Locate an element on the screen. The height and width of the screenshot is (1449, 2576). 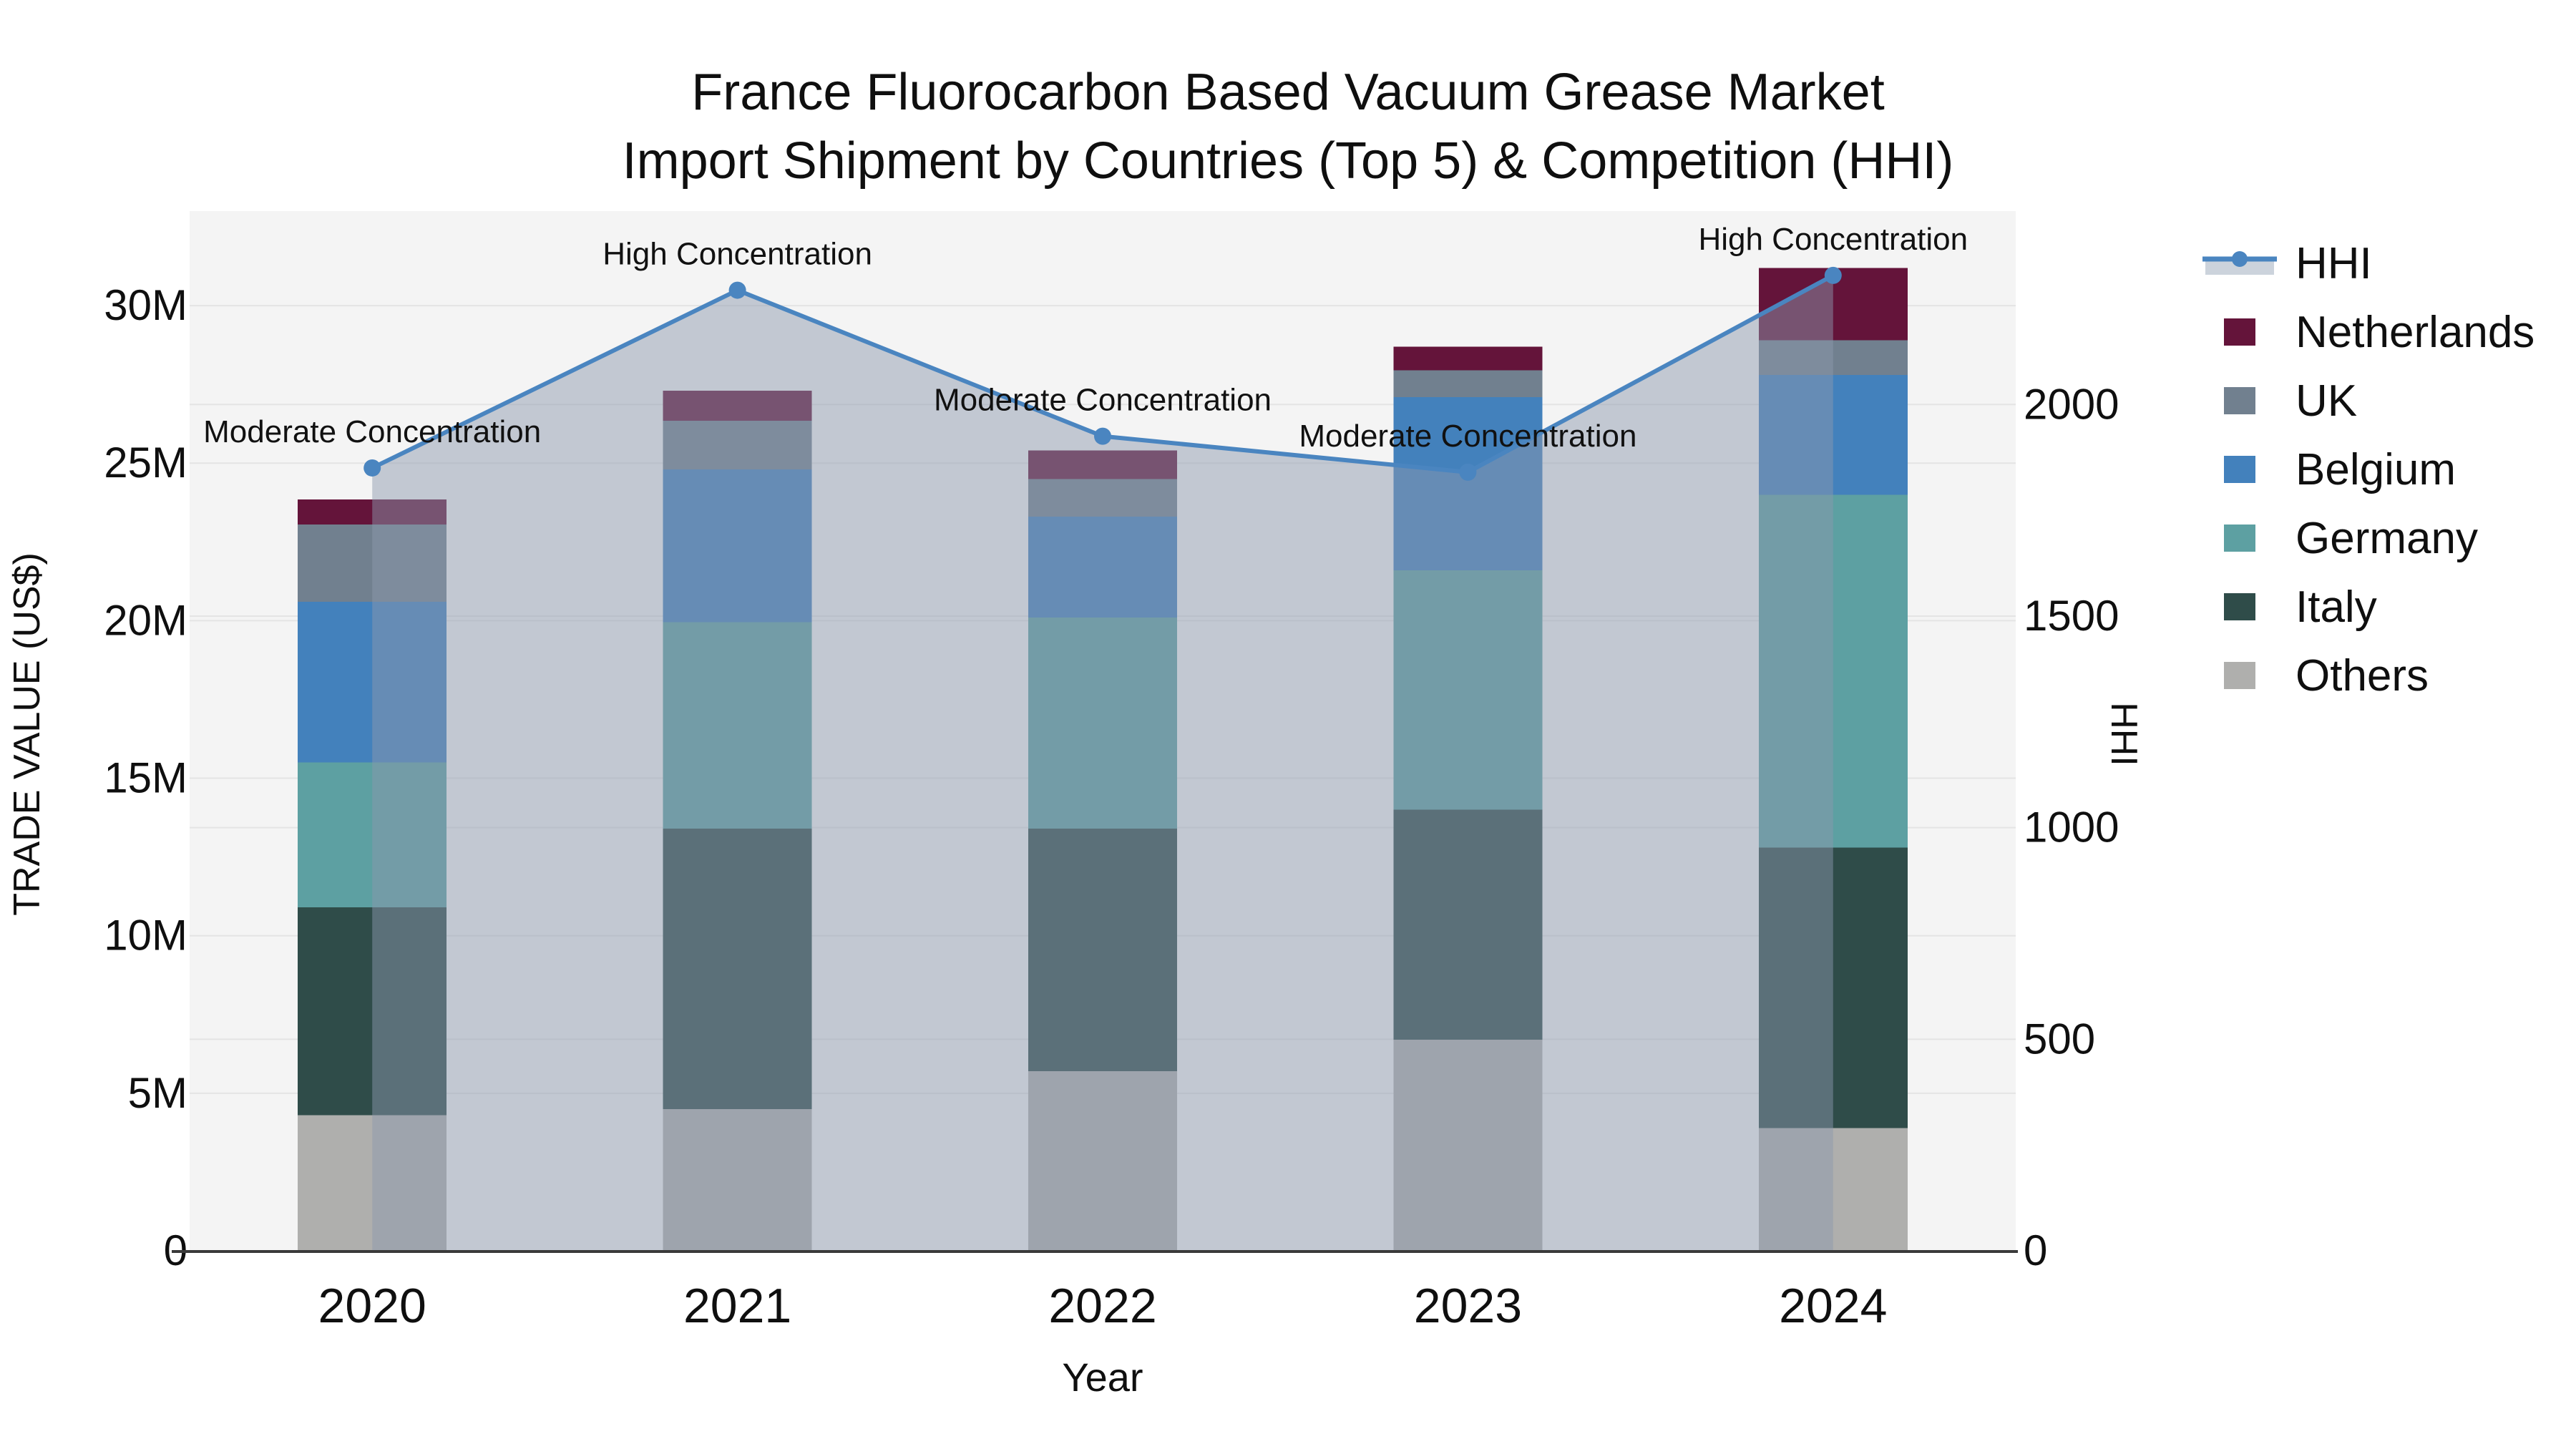
legend-label: Netherlands is located at coordinates (2415, 332).